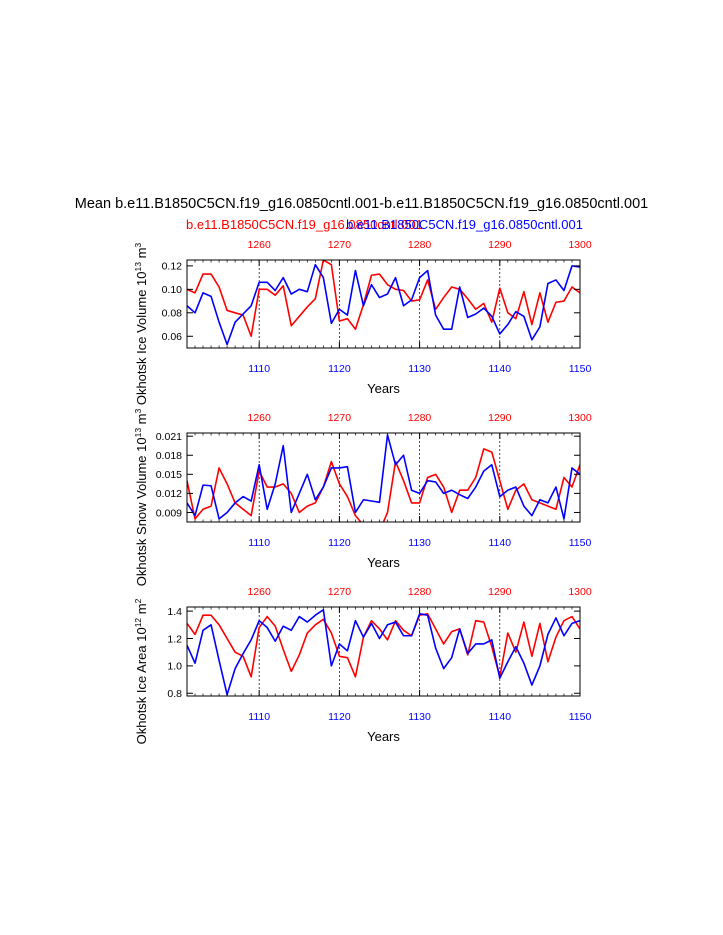  I want to click on y-axis-label-part: Okhotsk Ice Volume 10, so click(141, 338).